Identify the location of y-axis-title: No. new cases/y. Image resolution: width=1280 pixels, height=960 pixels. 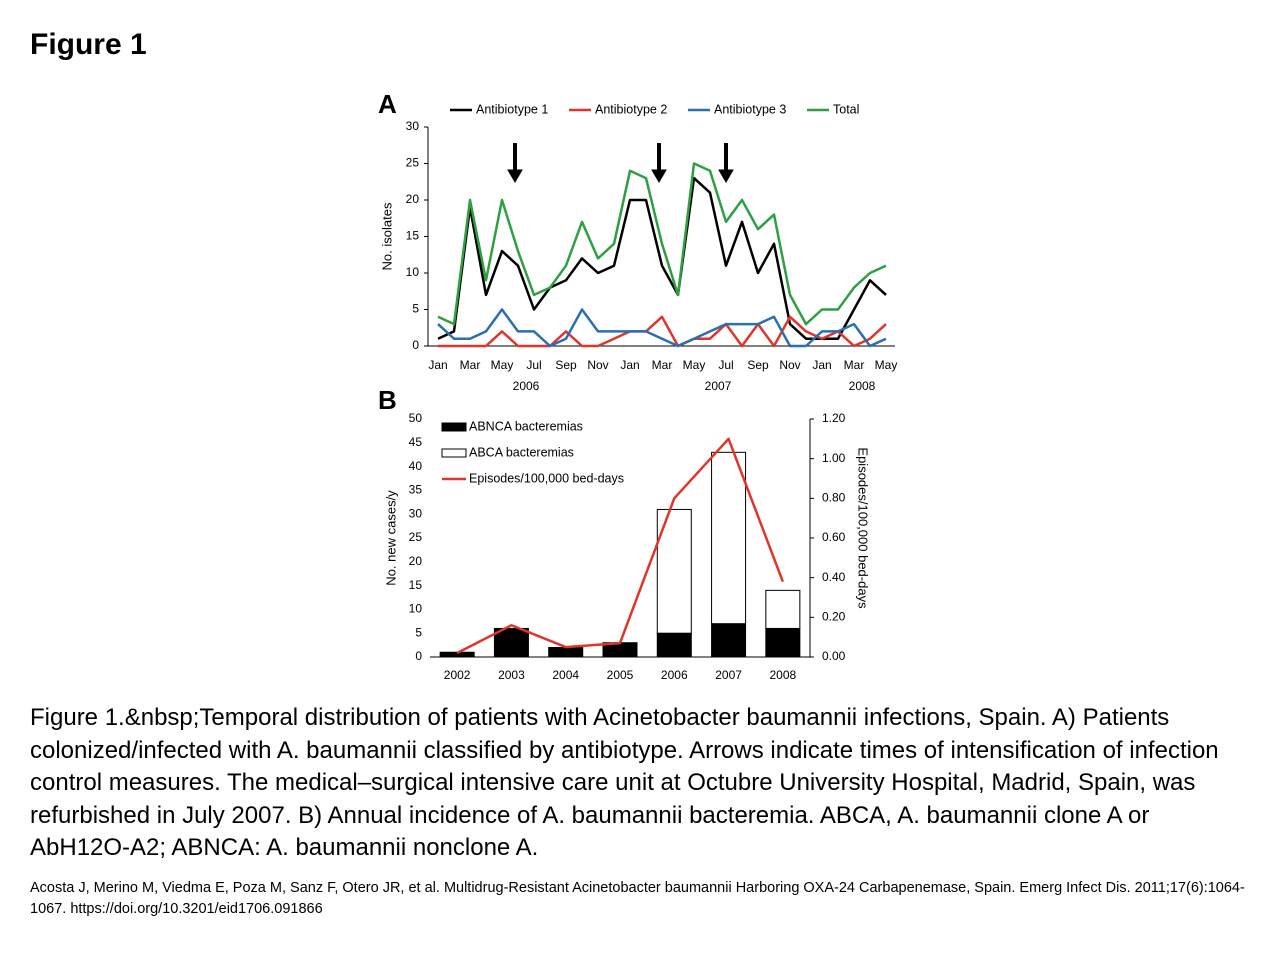
(390, 538).